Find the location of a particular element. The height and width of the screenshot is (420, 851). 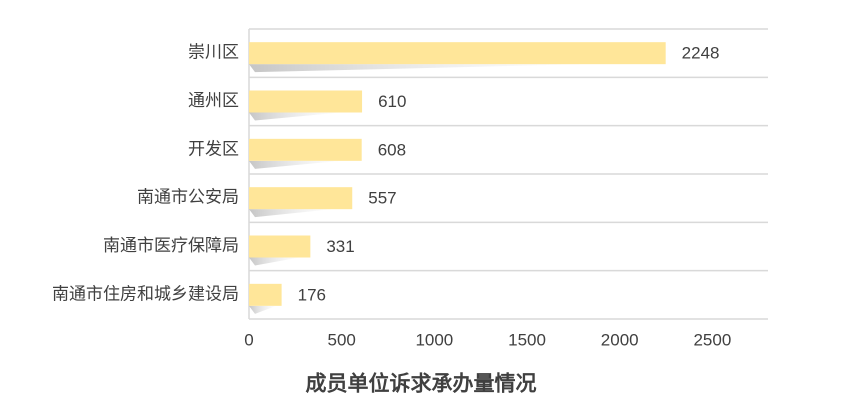

x-tick-label: 2000 is located at coordinates (620, 339).